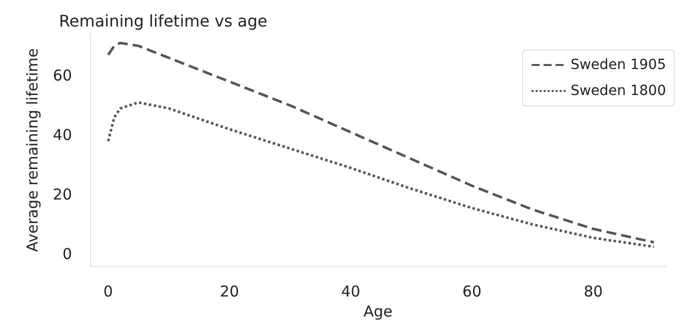  What do you see at coordinates (62, 75) in the screenshot?
I see `y-tick-label: 60` at bounding box center [62, 75].